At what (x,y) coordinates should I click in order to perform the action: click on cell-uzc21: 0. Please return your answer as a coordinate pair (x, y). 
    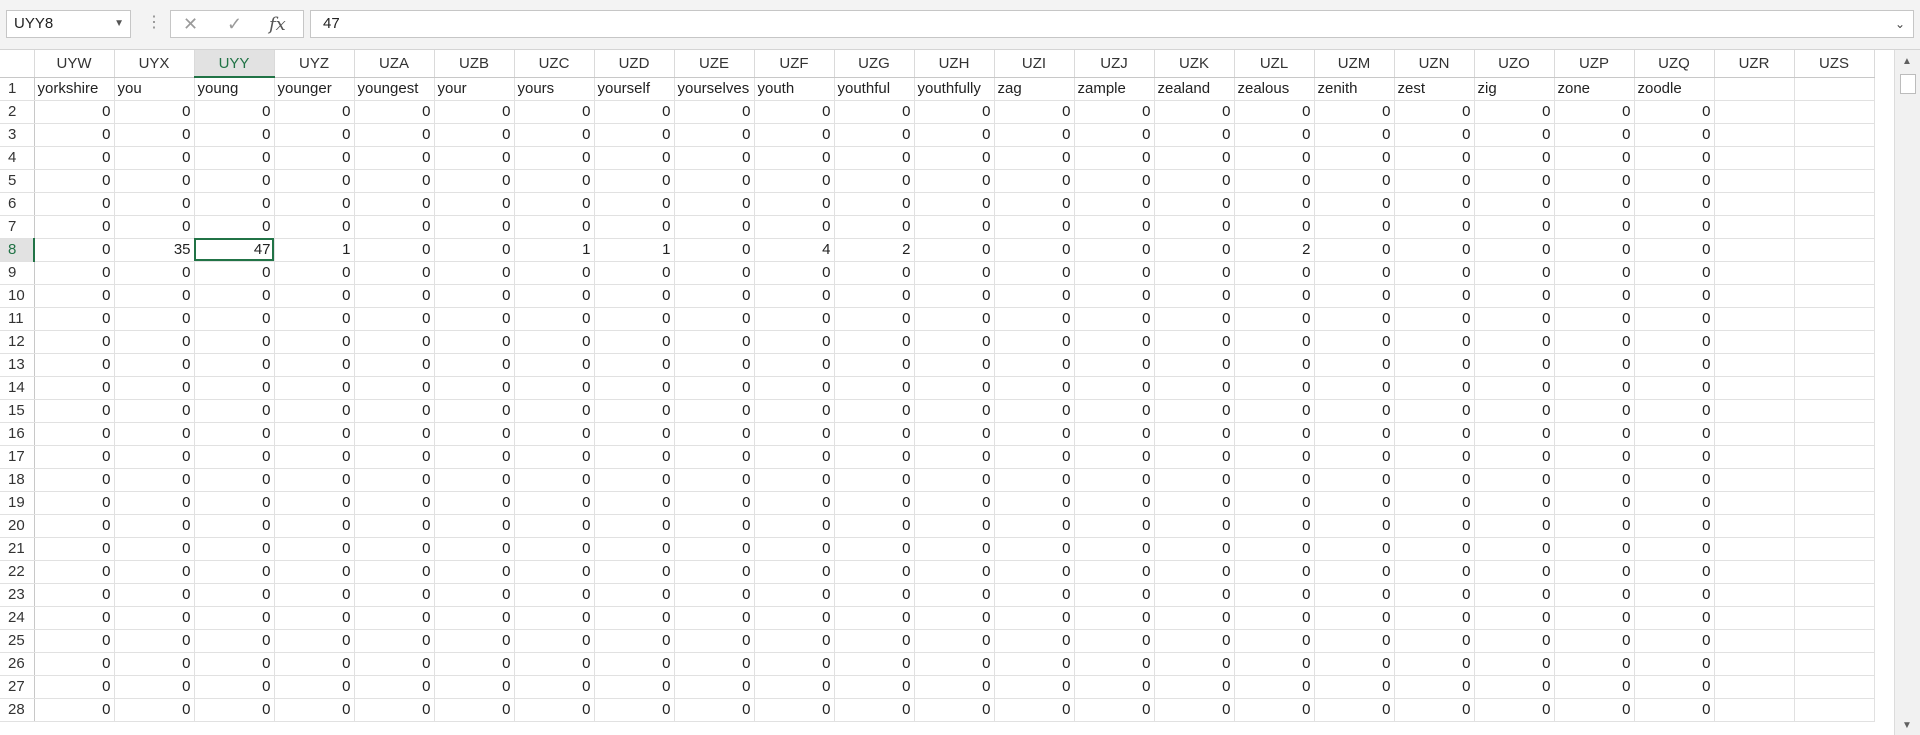
    Looking at the image, I should click on (554, 549).